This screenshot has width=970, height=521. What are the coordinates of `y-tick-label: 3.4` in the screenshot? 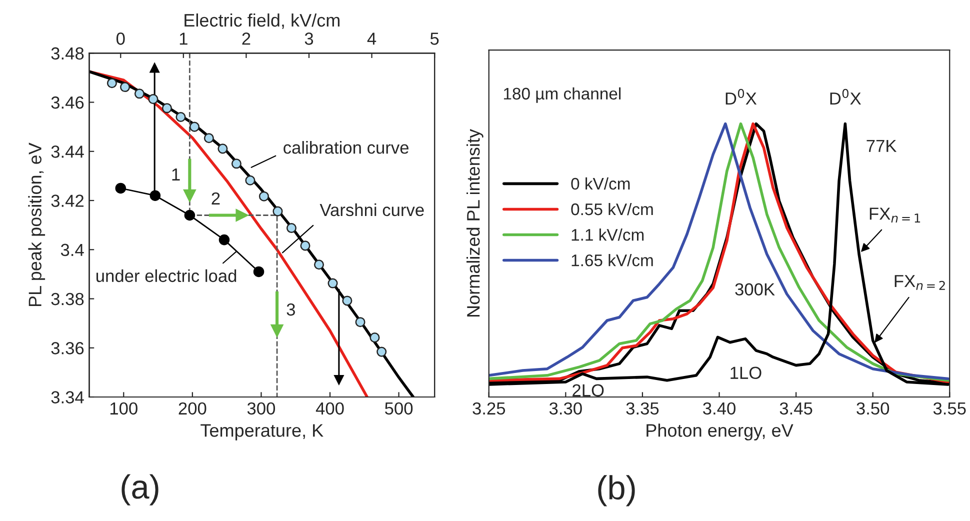 It's located at (72, 250).